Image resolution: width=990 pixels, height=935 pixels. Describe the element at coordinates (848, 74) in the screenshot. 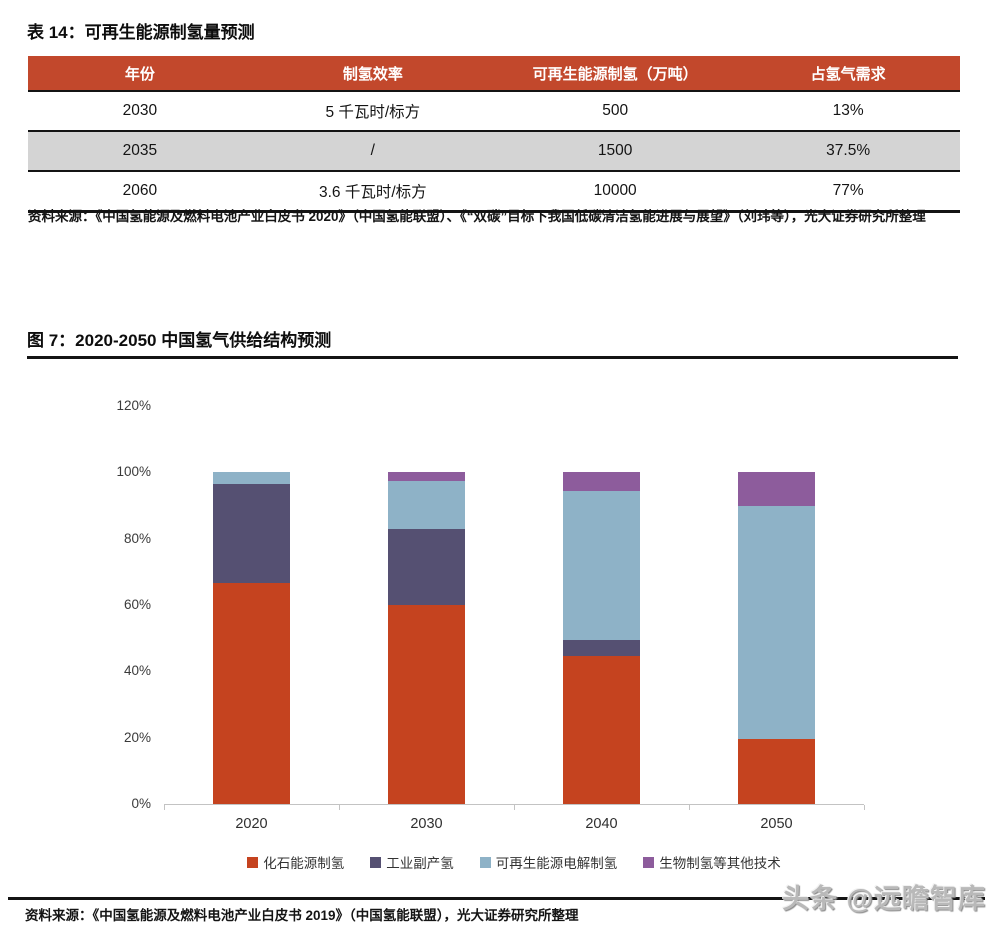

I see `table-header-cell: 占氢气需求` at that location.